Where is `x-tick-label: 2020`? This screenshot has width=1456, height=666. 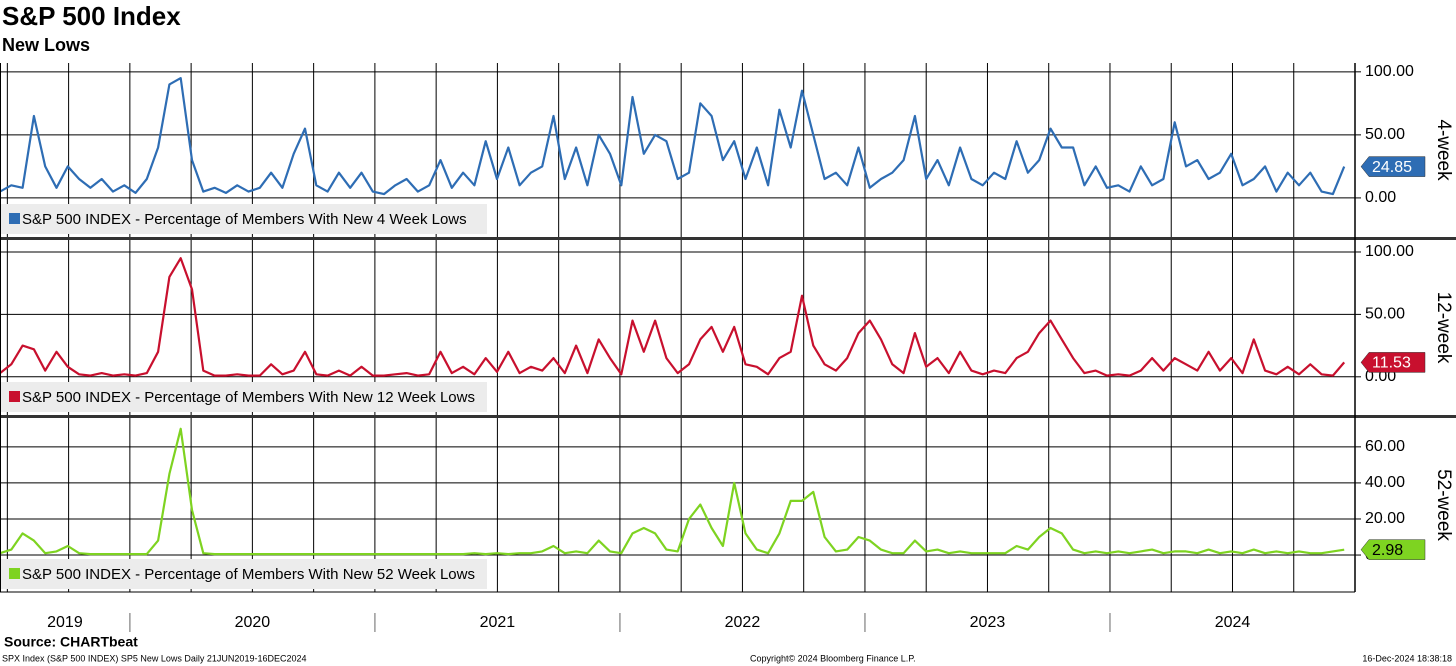 x-tick-label: 2020 is located at coordinates (253, 622).